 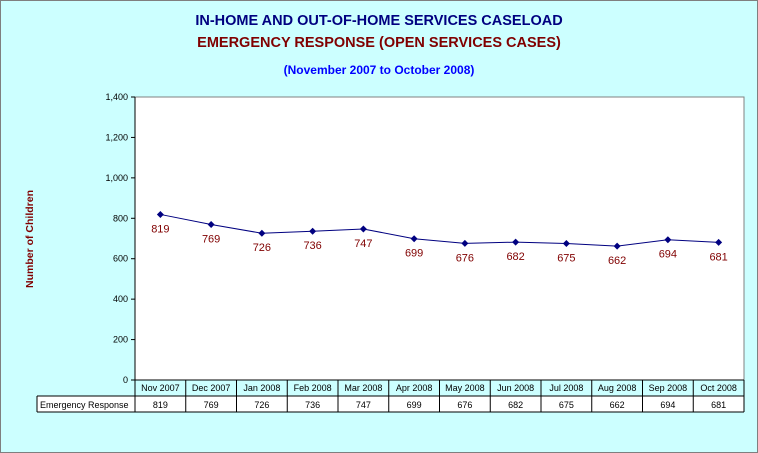 What do you see at coordinates (120, 340) in the screenshot?
I see `y-tick-label: 200` at bounding box center [120, 340].